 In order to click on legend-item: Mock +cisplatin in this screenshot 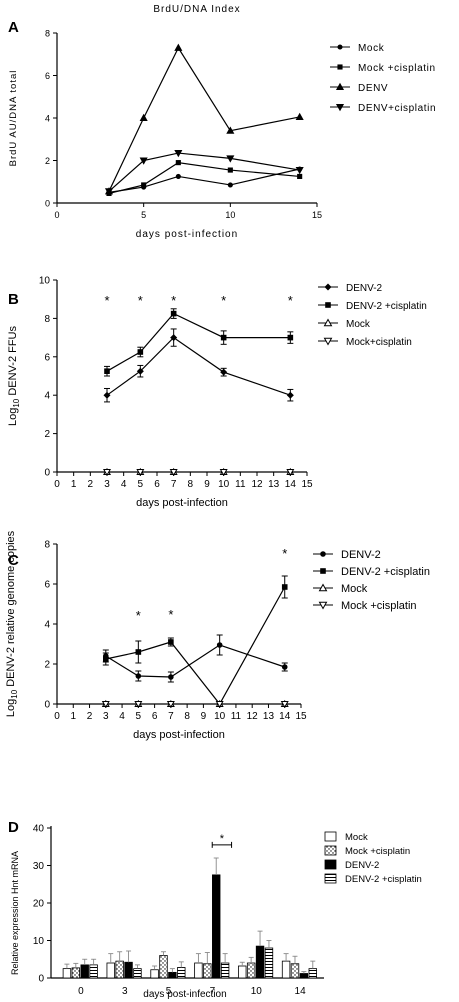, I will do `click(382, 68)`.